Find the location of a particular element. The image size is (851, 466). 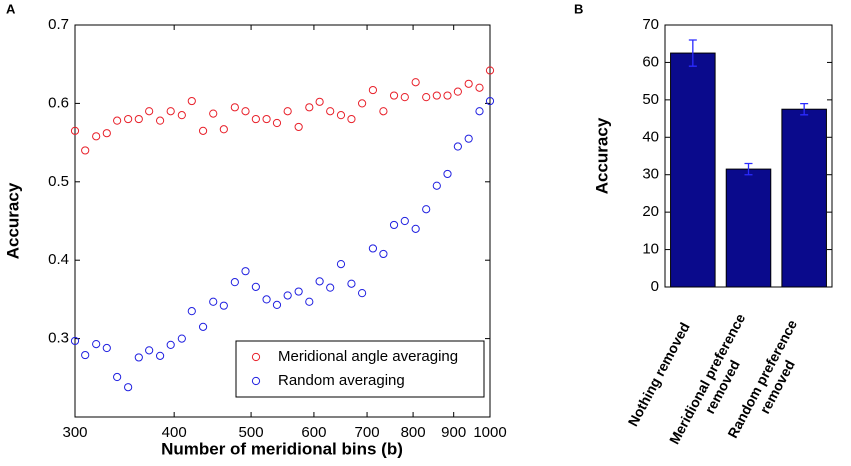

axes-frame is located at coordinates (748, 156).